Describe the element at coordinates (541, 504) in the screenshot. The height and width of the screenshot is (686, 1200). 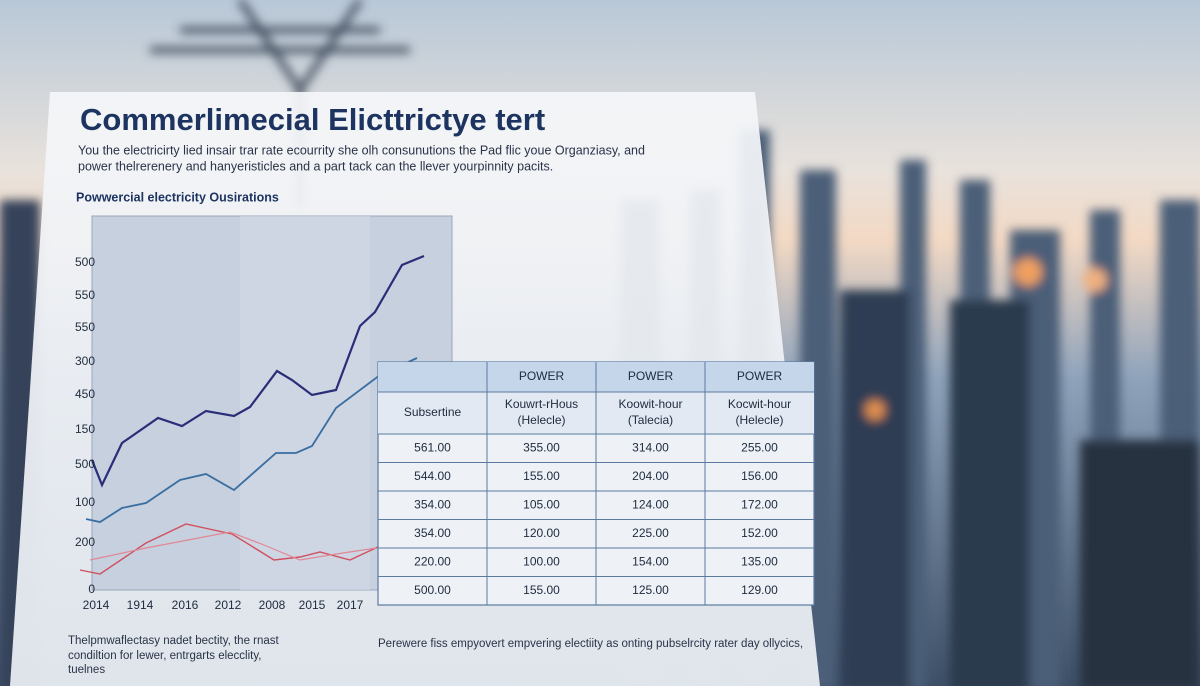
I see `table-cell: 105.00` at that location.